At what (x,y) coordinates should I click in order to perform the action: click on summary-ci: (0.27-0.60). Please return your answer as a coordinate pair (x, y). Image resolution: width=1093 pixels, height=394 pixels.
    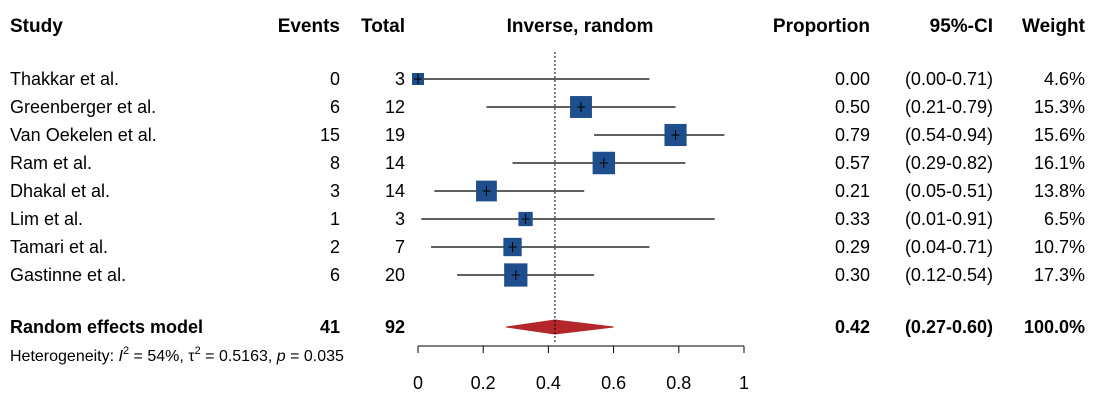
    Looking at the image, I should click on (949, 327).